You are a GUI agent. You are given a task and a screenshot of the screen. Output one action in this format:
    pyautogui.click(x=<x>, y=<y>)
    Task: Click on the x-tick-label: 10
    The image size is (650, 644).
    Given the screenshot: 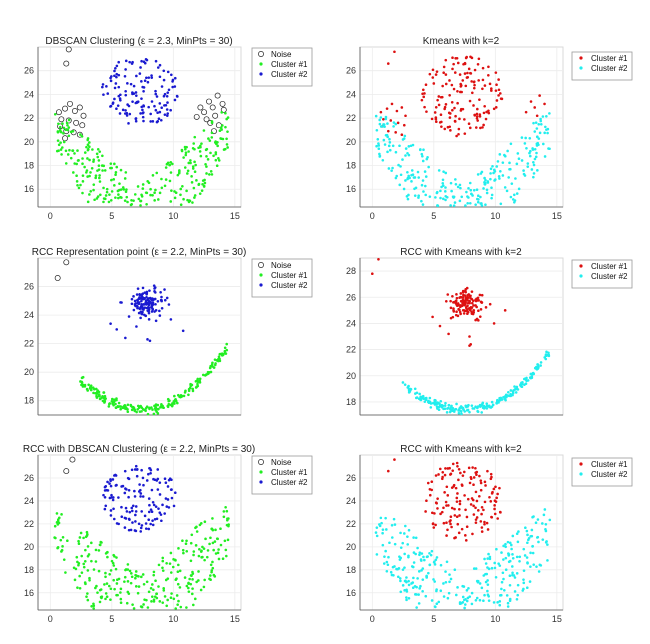 What is the action you would take?
    pyautogui.click(x=495, y=619)
    